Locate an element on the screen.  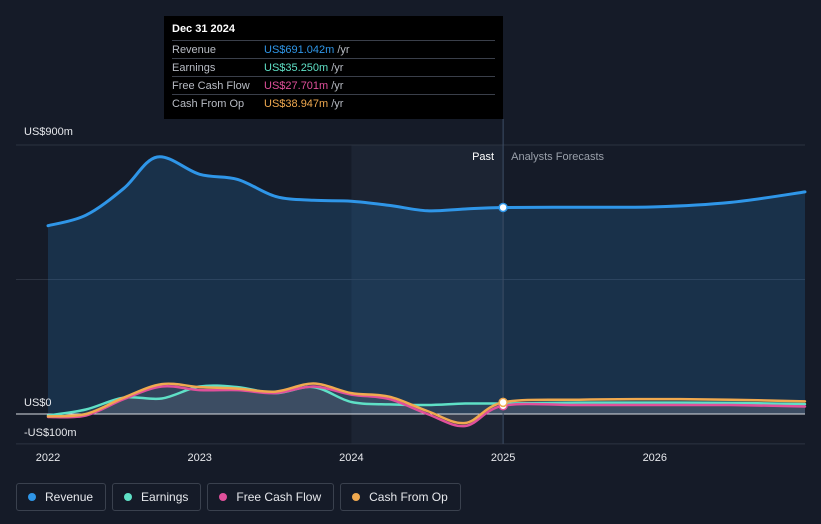
tooltip-row-earnings: Earnings US$35.250m /yr is located at coordinates (333, 67).